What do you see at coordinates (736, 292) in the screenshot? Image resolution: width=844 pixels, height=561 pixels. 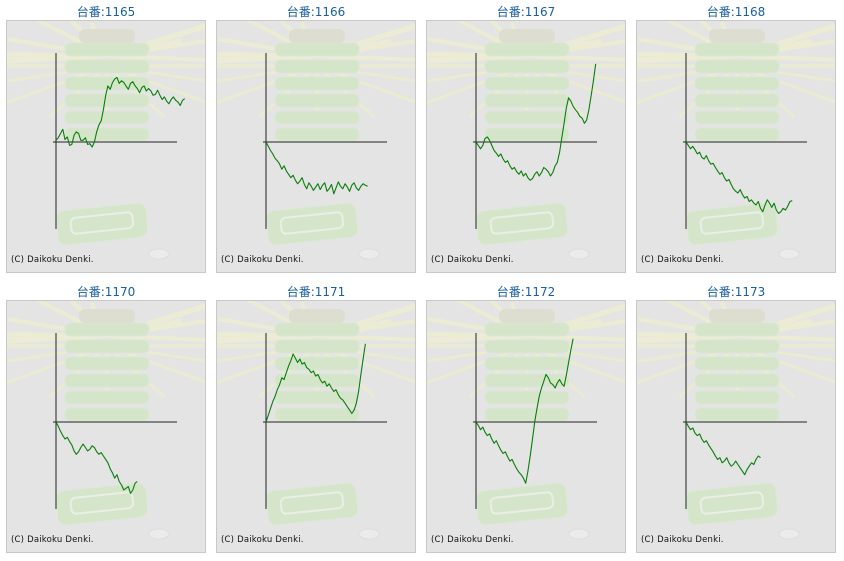 I see `chart-title: 台番:1173` at bounding box center [736, 292].